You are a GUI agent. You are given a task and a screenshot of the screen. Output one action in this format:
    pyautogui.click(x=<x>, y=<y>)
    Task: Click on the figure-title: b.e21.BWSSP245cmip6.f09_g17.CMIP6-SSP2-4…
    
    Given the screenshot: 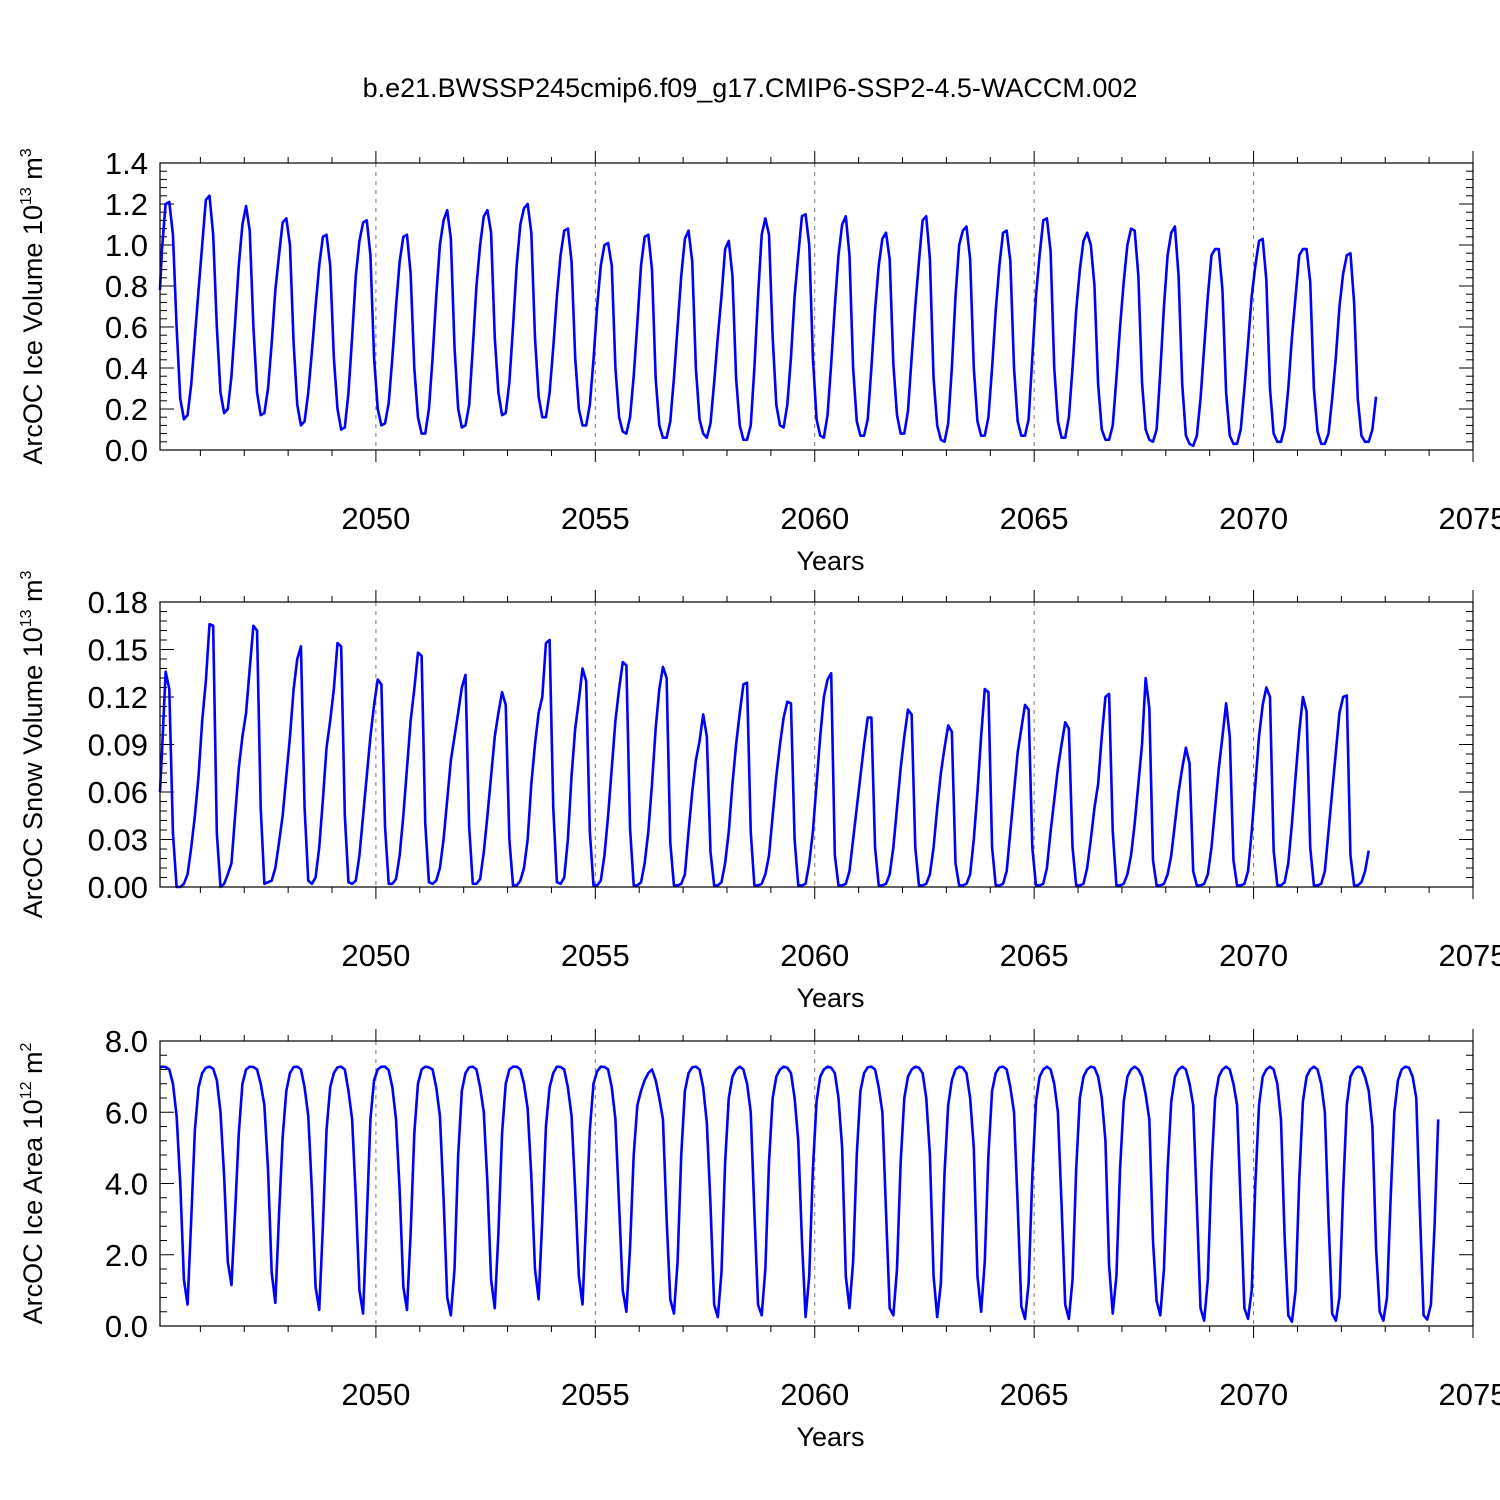 What is the action you would take?
    pyautogui.click(x=750, y=88)
    